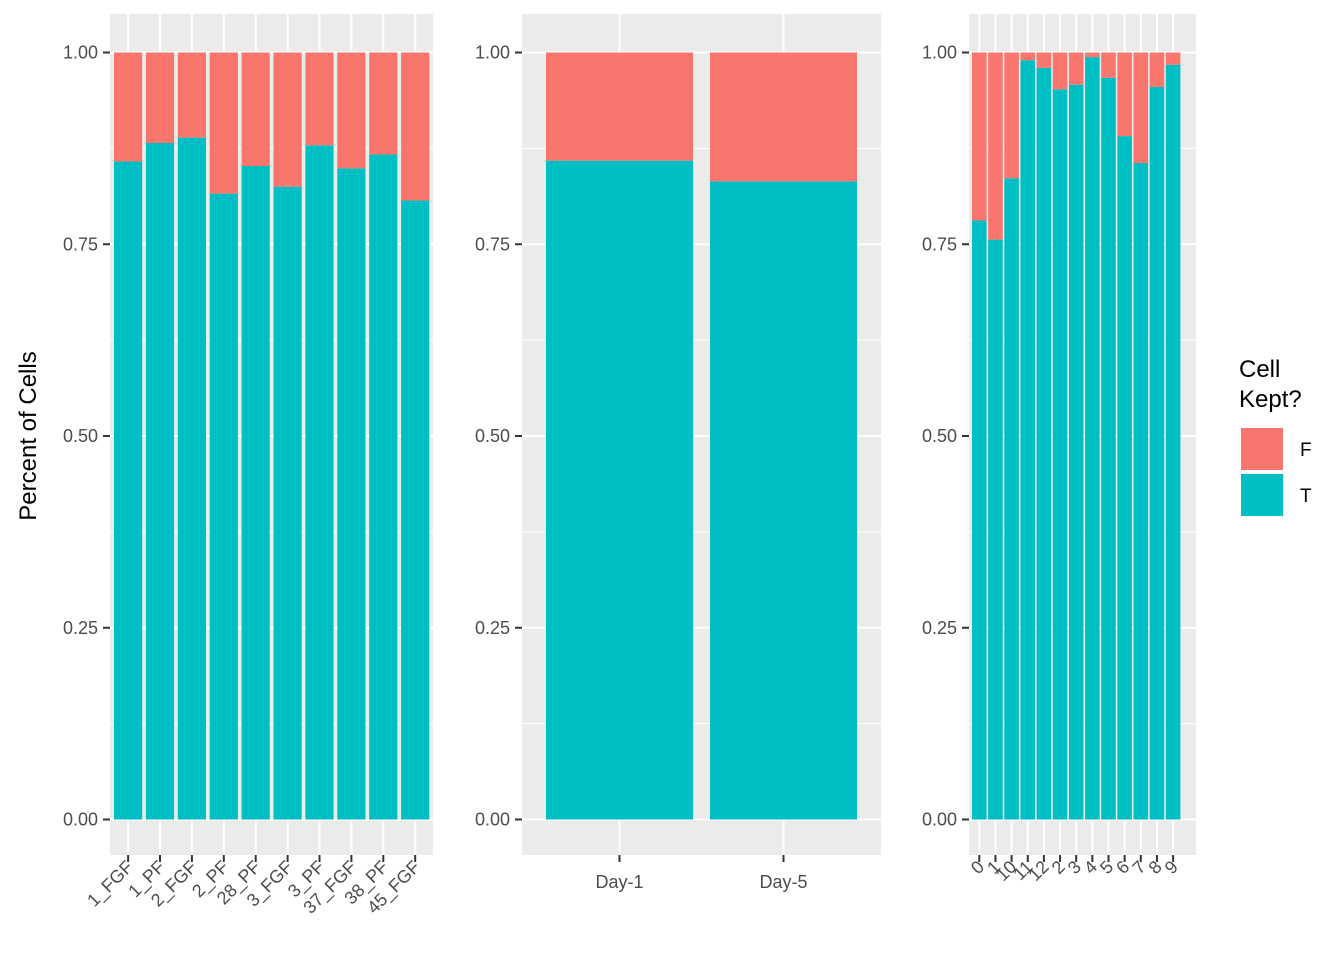 This screenshot has width=1344, height=965. What do you see at coordinates (1122, 867) in the screenshot?
I see `x-tick-label: 6` at bounding box center [1122, 867].